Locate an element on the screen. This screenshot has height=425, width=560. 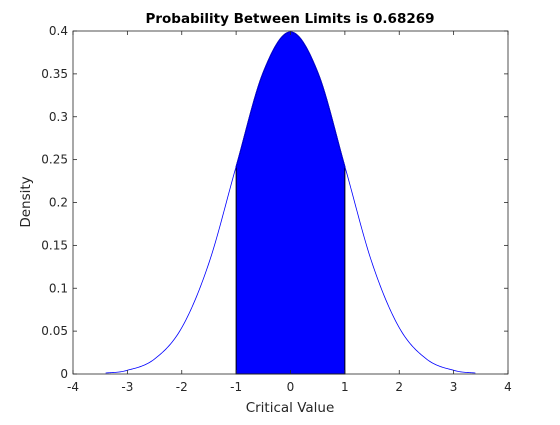
x-tick-label: -4 is located at coordinates (73, 387).